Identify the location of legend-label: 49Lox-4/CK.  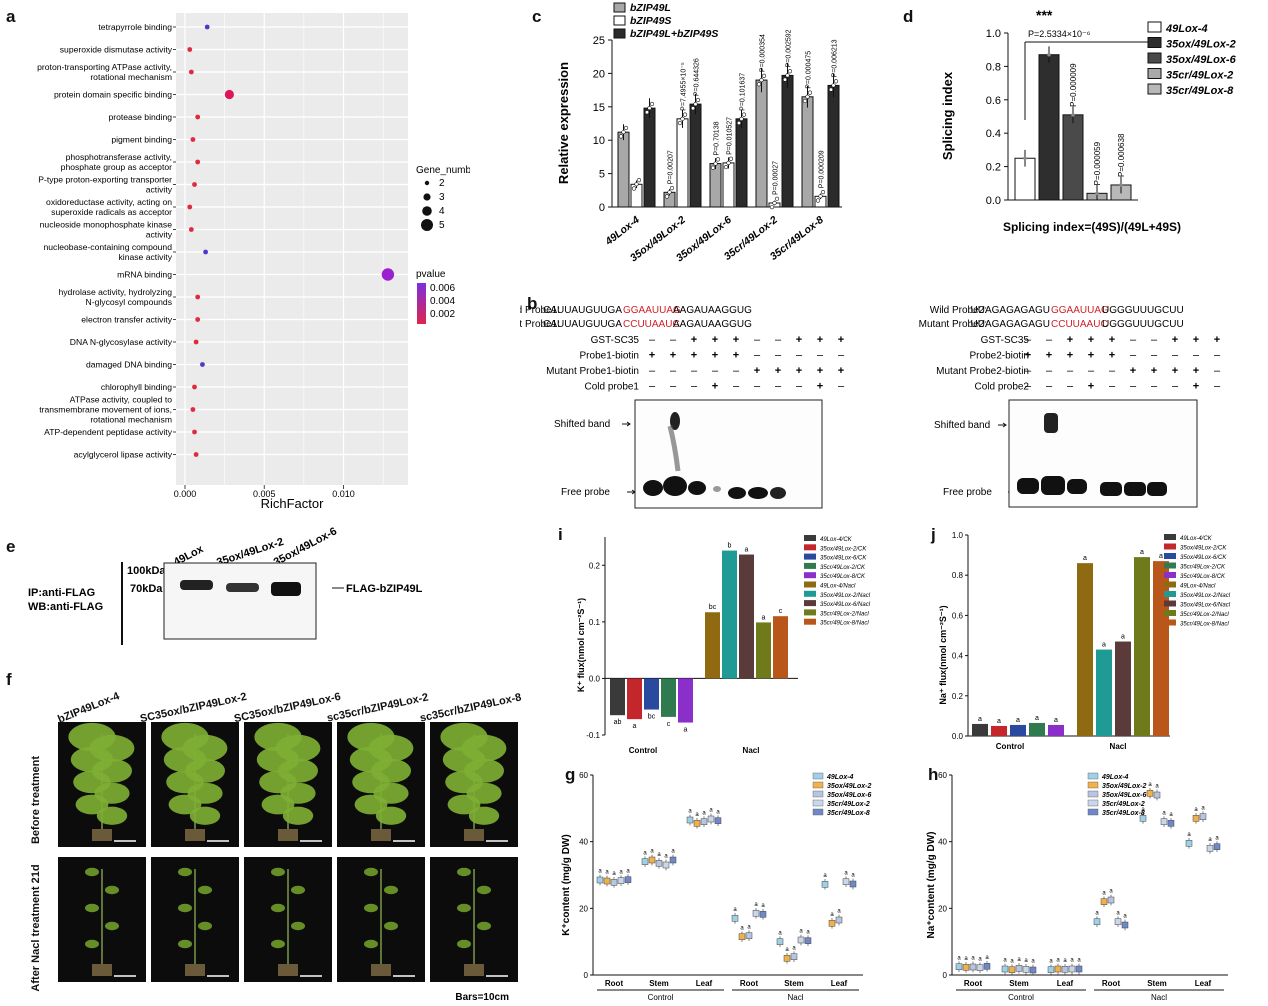
(1196, 539).